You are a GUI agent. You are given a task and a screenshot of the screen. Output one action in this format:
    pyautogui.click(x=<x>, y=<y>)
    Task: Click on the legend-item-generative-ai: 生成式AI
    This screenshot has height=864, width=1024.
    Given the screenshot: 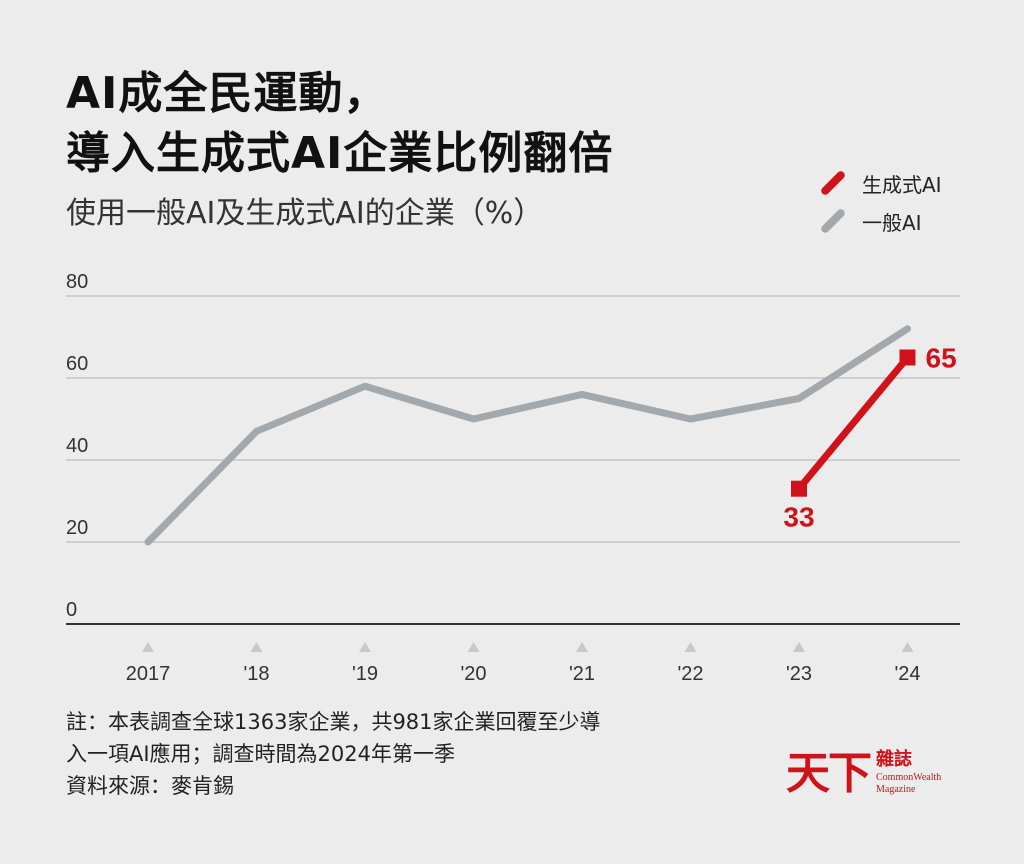 What is the action you would take?
    pyautogui.click(x=880, y=183)
    